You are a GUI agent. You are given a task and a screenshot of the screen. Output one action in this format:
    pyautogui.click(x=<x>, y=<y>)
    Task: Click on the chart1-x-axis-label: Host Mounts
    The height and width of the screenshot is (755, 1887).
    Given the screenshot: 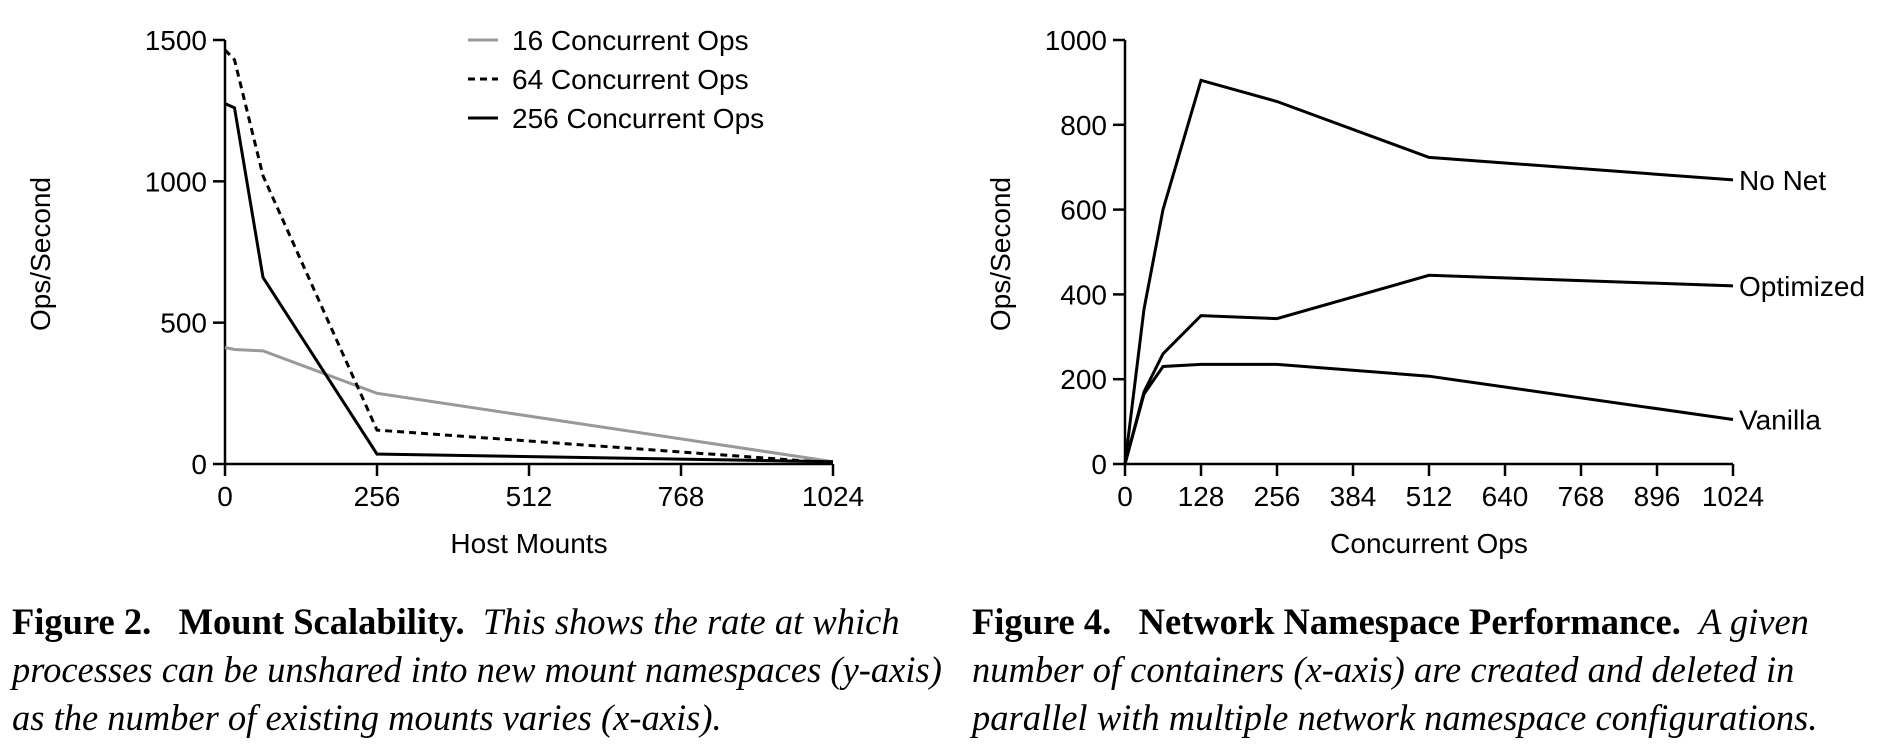 What is the action you would take?
    pyautogui.click(x=528, y=543)
    